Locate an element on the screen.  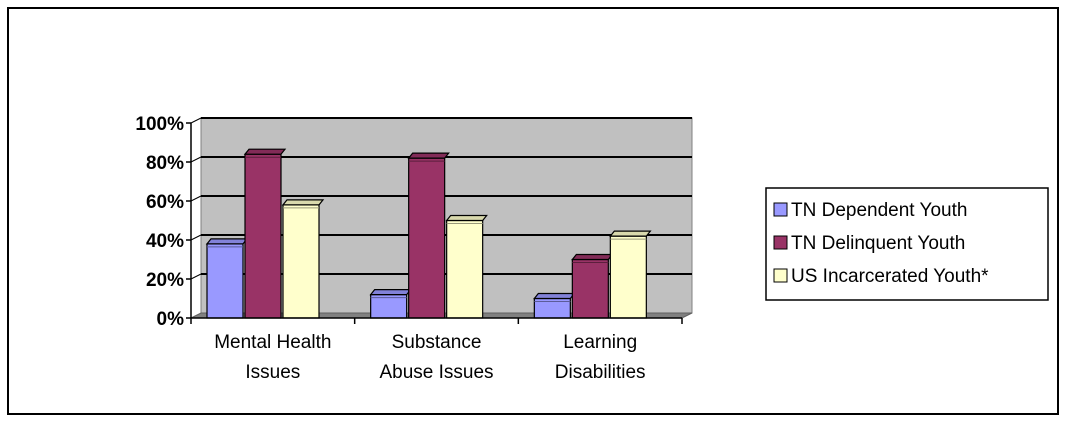
x-category-label: Disabilities is located at coordinates (600, 372).